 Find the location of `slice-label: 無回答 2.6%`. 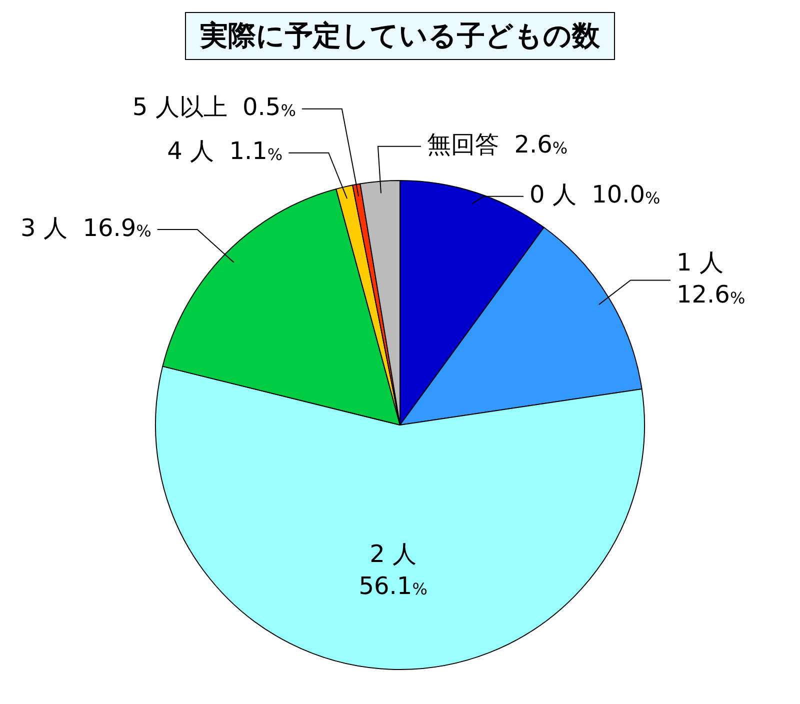

slice-label: 無回答 2.6% is located at coordinates (497, 144).